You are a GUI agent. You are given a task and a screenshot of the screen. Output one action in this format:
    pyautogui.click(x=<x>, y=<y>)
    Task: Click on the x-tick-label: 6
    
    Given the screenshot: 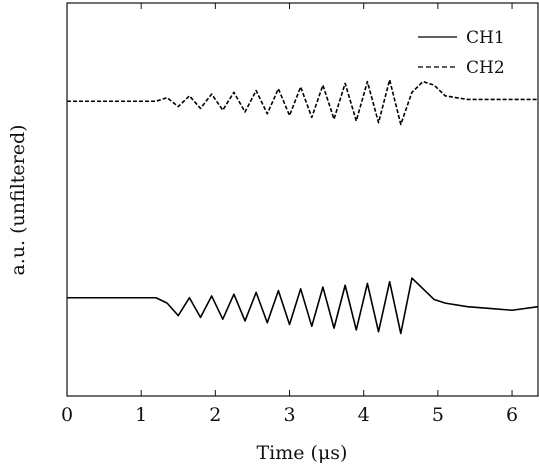 What is the action you would take?
    pyautogui.click(x=512, y=415)
    